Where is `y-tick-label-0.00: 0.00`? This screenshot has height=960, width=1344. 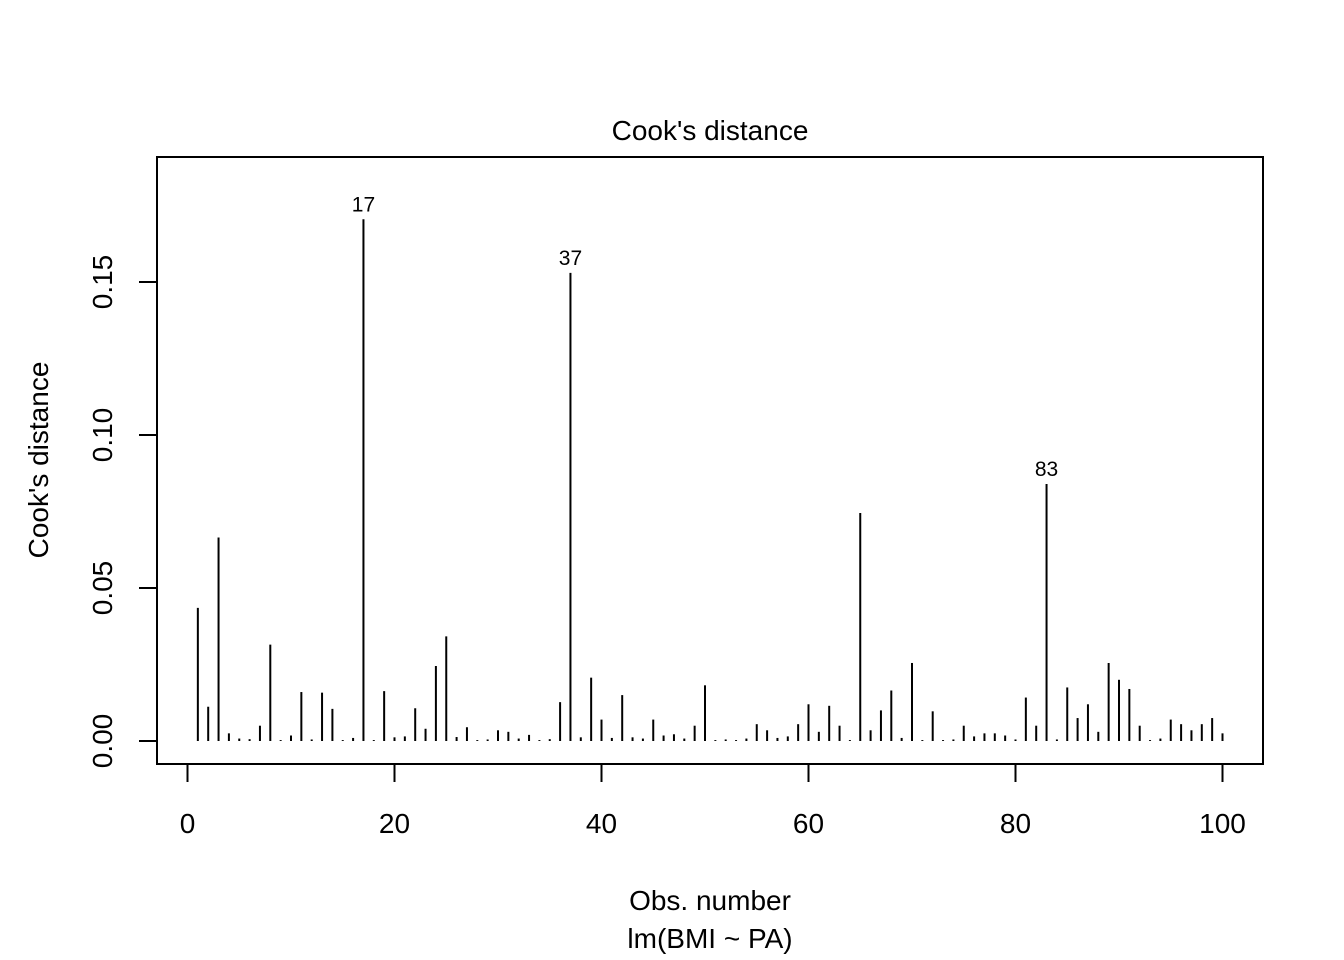 y-tick-label-0.00: 0.00 is located at coordinates (102, 741).